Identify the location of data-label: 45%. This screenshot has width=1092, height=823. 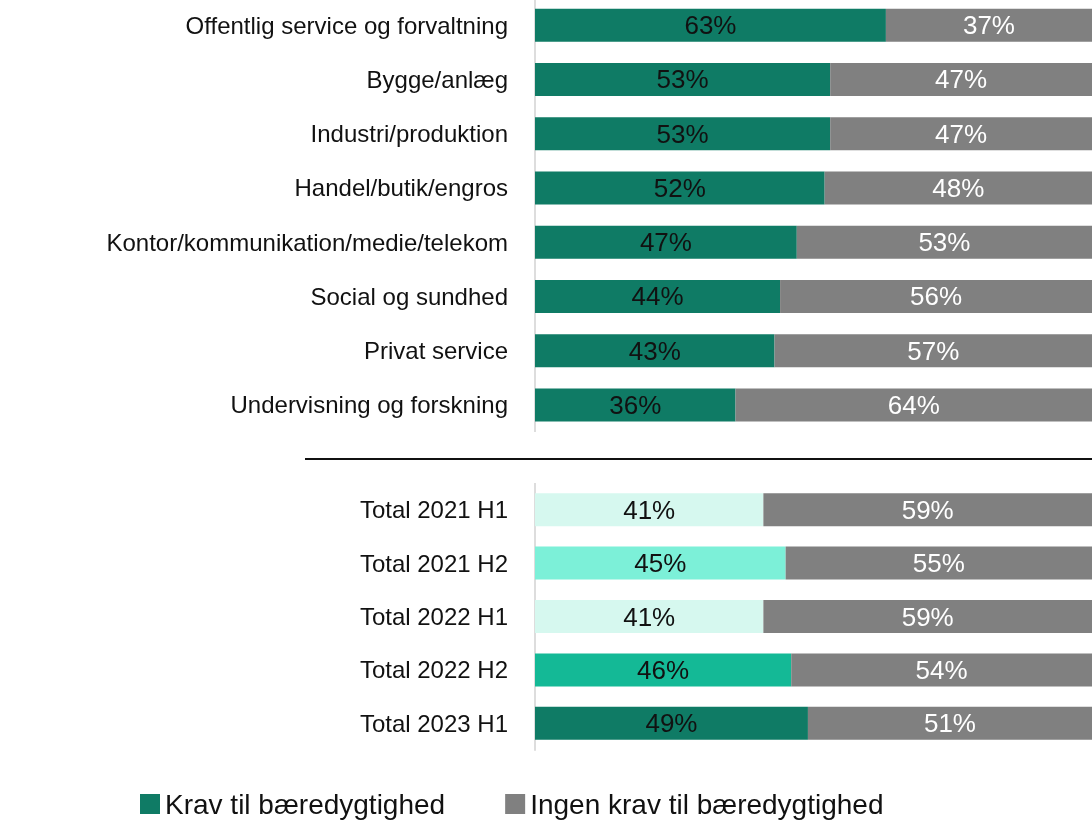
(660, 563).